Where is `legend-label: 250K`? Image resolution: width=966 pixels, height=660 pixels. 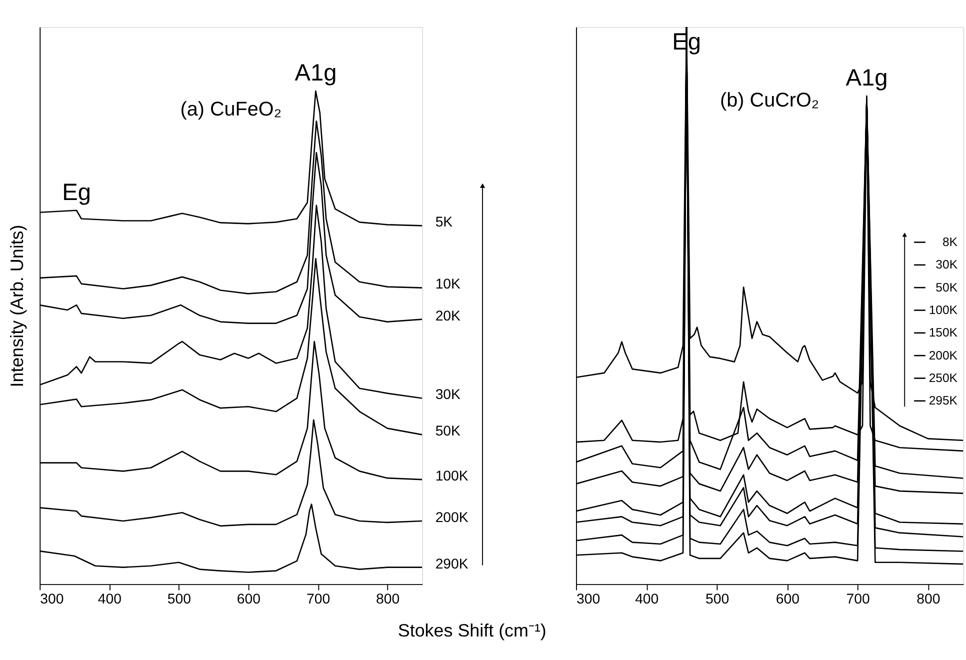
legend-label: 250K is located at coordinates (943, 378).